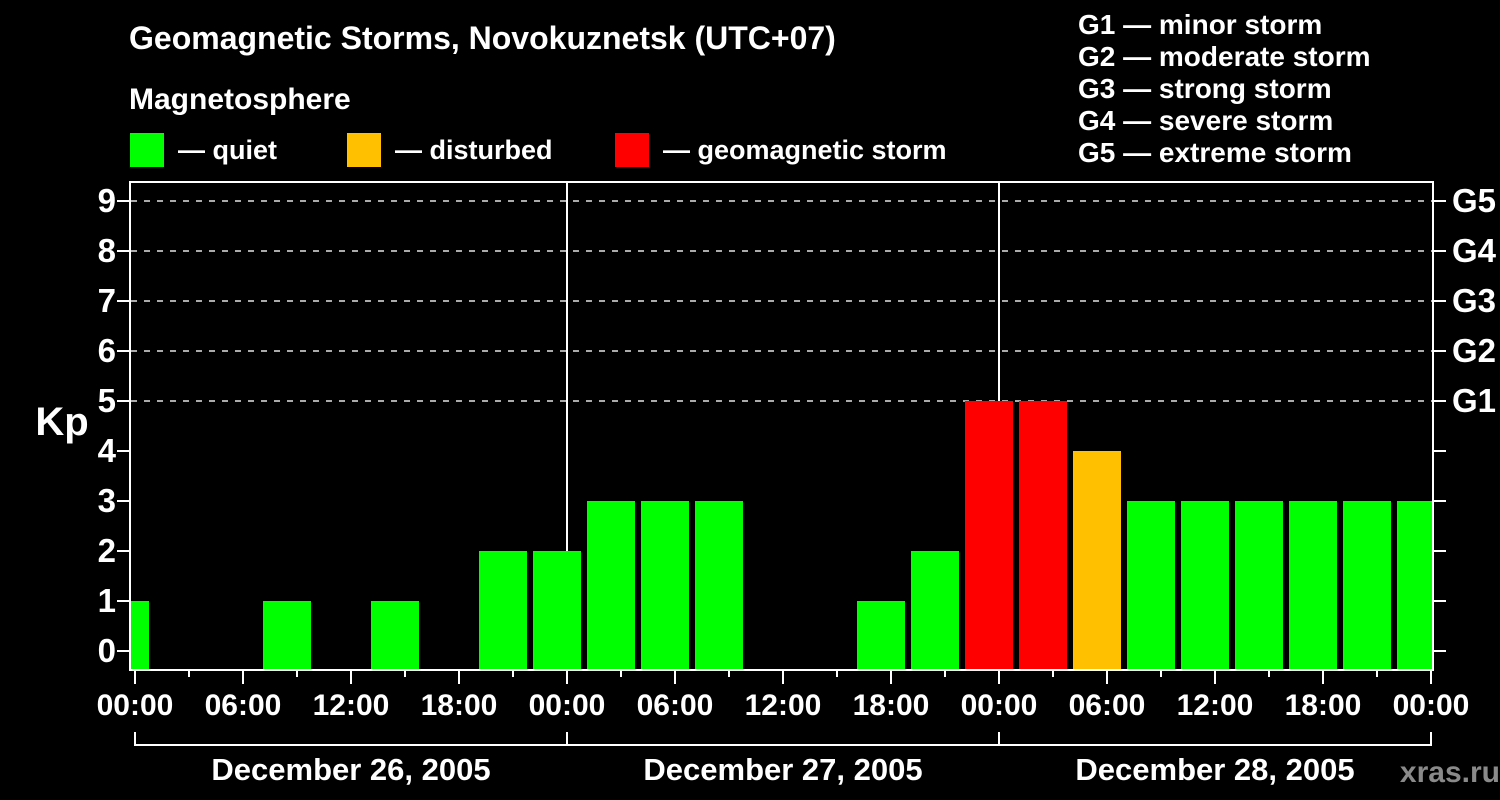  I want to click on watermark: xras.ru, so click(1449, 772).